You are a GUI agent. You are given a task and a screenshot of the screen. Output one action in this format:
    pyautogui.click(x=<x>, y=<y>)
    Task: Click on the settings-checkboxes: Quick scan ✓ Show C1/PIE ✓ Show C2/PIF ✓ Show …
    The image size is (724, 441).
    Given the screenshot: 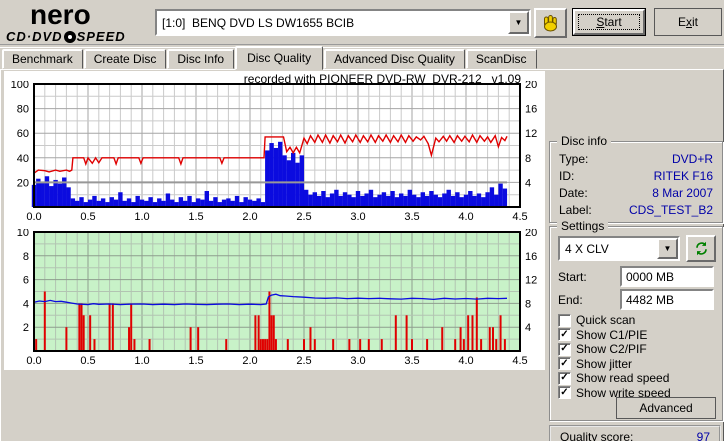 What is the action you would take?
    pyautogui.click(x=638, y=356)
    